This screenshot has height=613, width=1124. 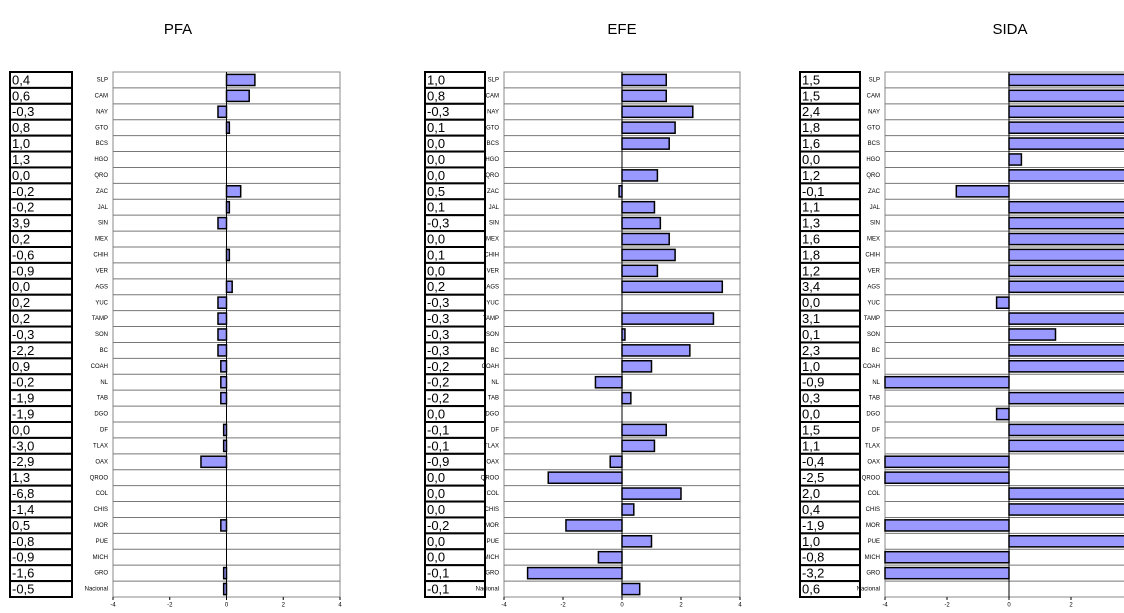 I want to click on y-tick-label: QROO, so click(x=99, y=478).